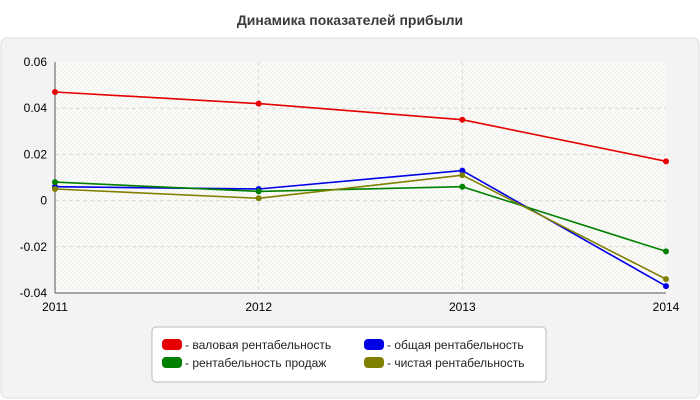 Image resolution: width=700 pixels, height=400 pixels. I want to click on x-tick-label: 2012, so click(258, 307).